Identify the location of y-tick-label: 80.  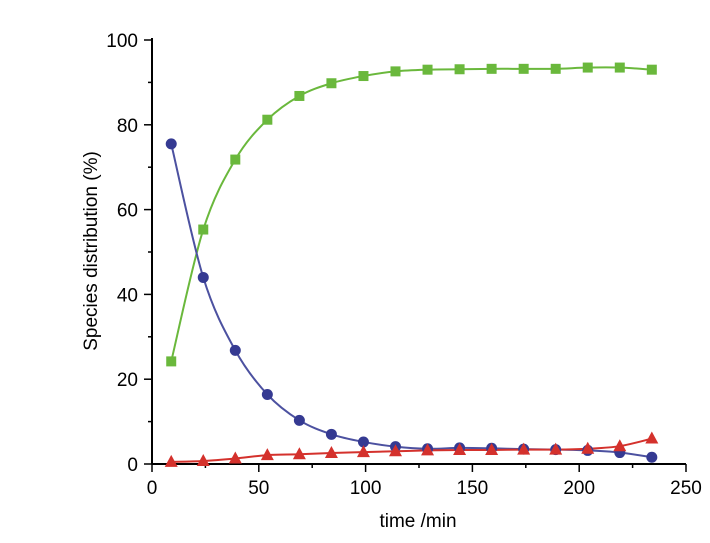
(127, 126).